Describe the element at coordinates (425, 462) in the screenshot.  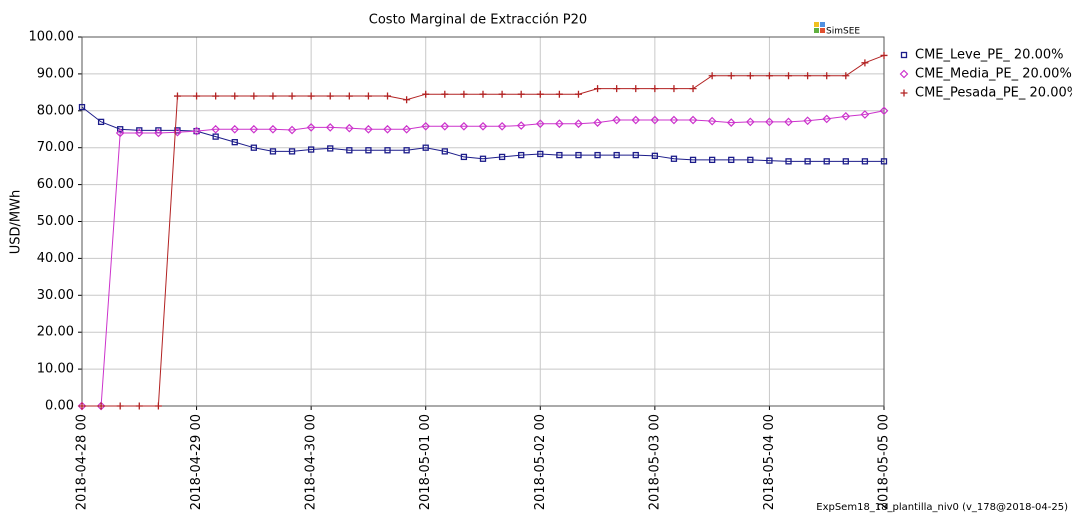
I see `x-tick-label: 2018-05-01 00` at that location.